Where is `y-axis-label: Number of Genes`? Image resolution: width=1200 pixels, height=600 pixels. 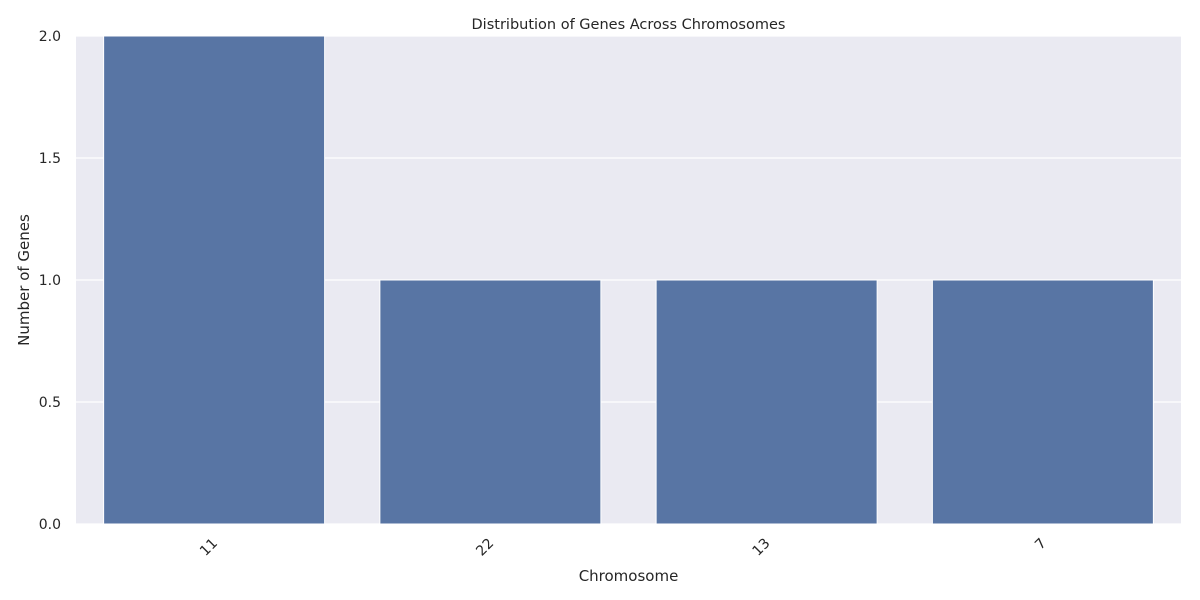 y-axis-label: Number of Genes is located at coordinates (24, 280).